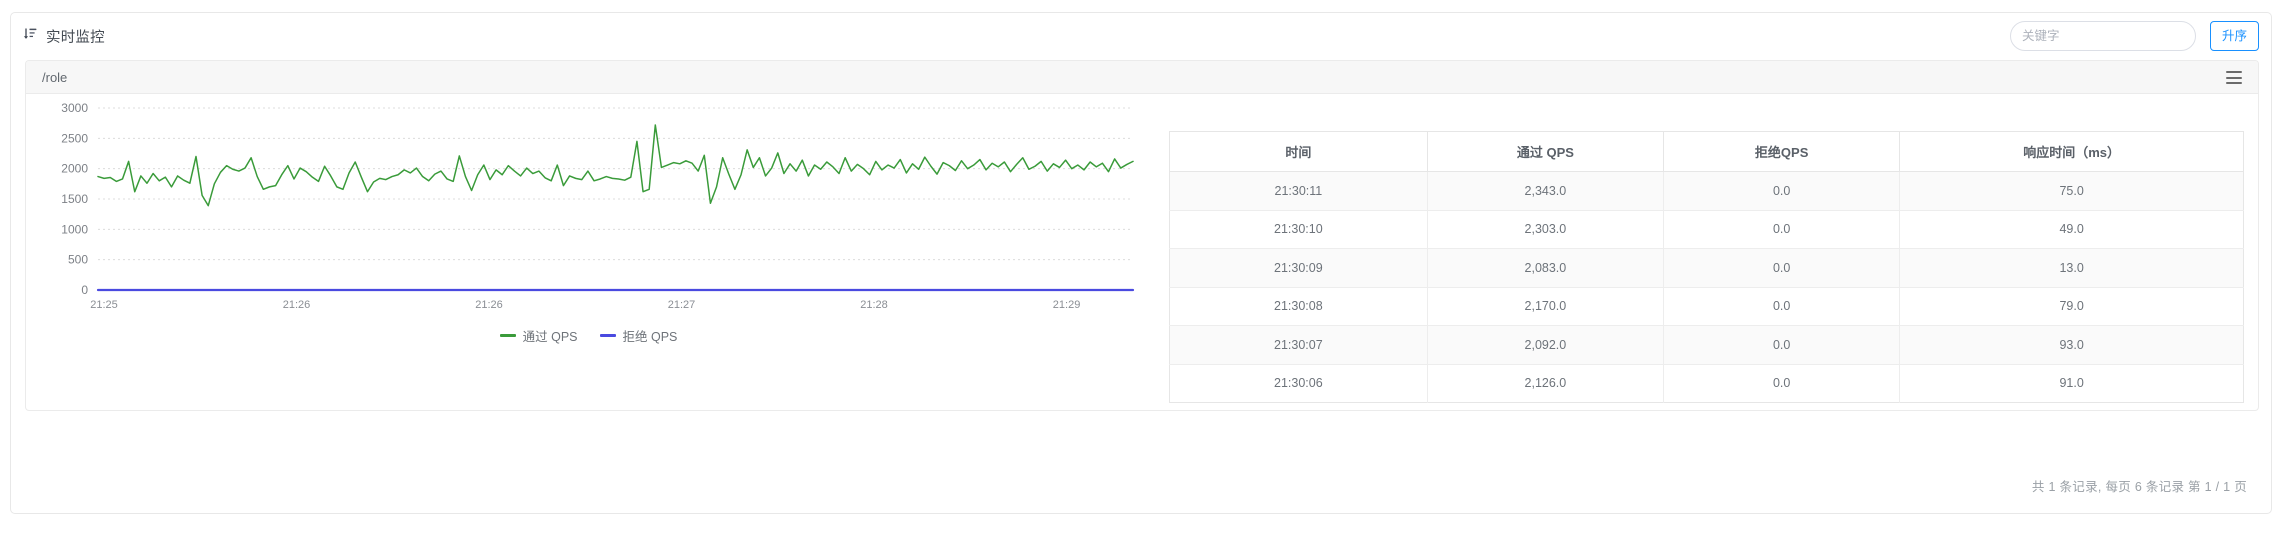  I want to click on svg-text: 2500, so click(74, 138).